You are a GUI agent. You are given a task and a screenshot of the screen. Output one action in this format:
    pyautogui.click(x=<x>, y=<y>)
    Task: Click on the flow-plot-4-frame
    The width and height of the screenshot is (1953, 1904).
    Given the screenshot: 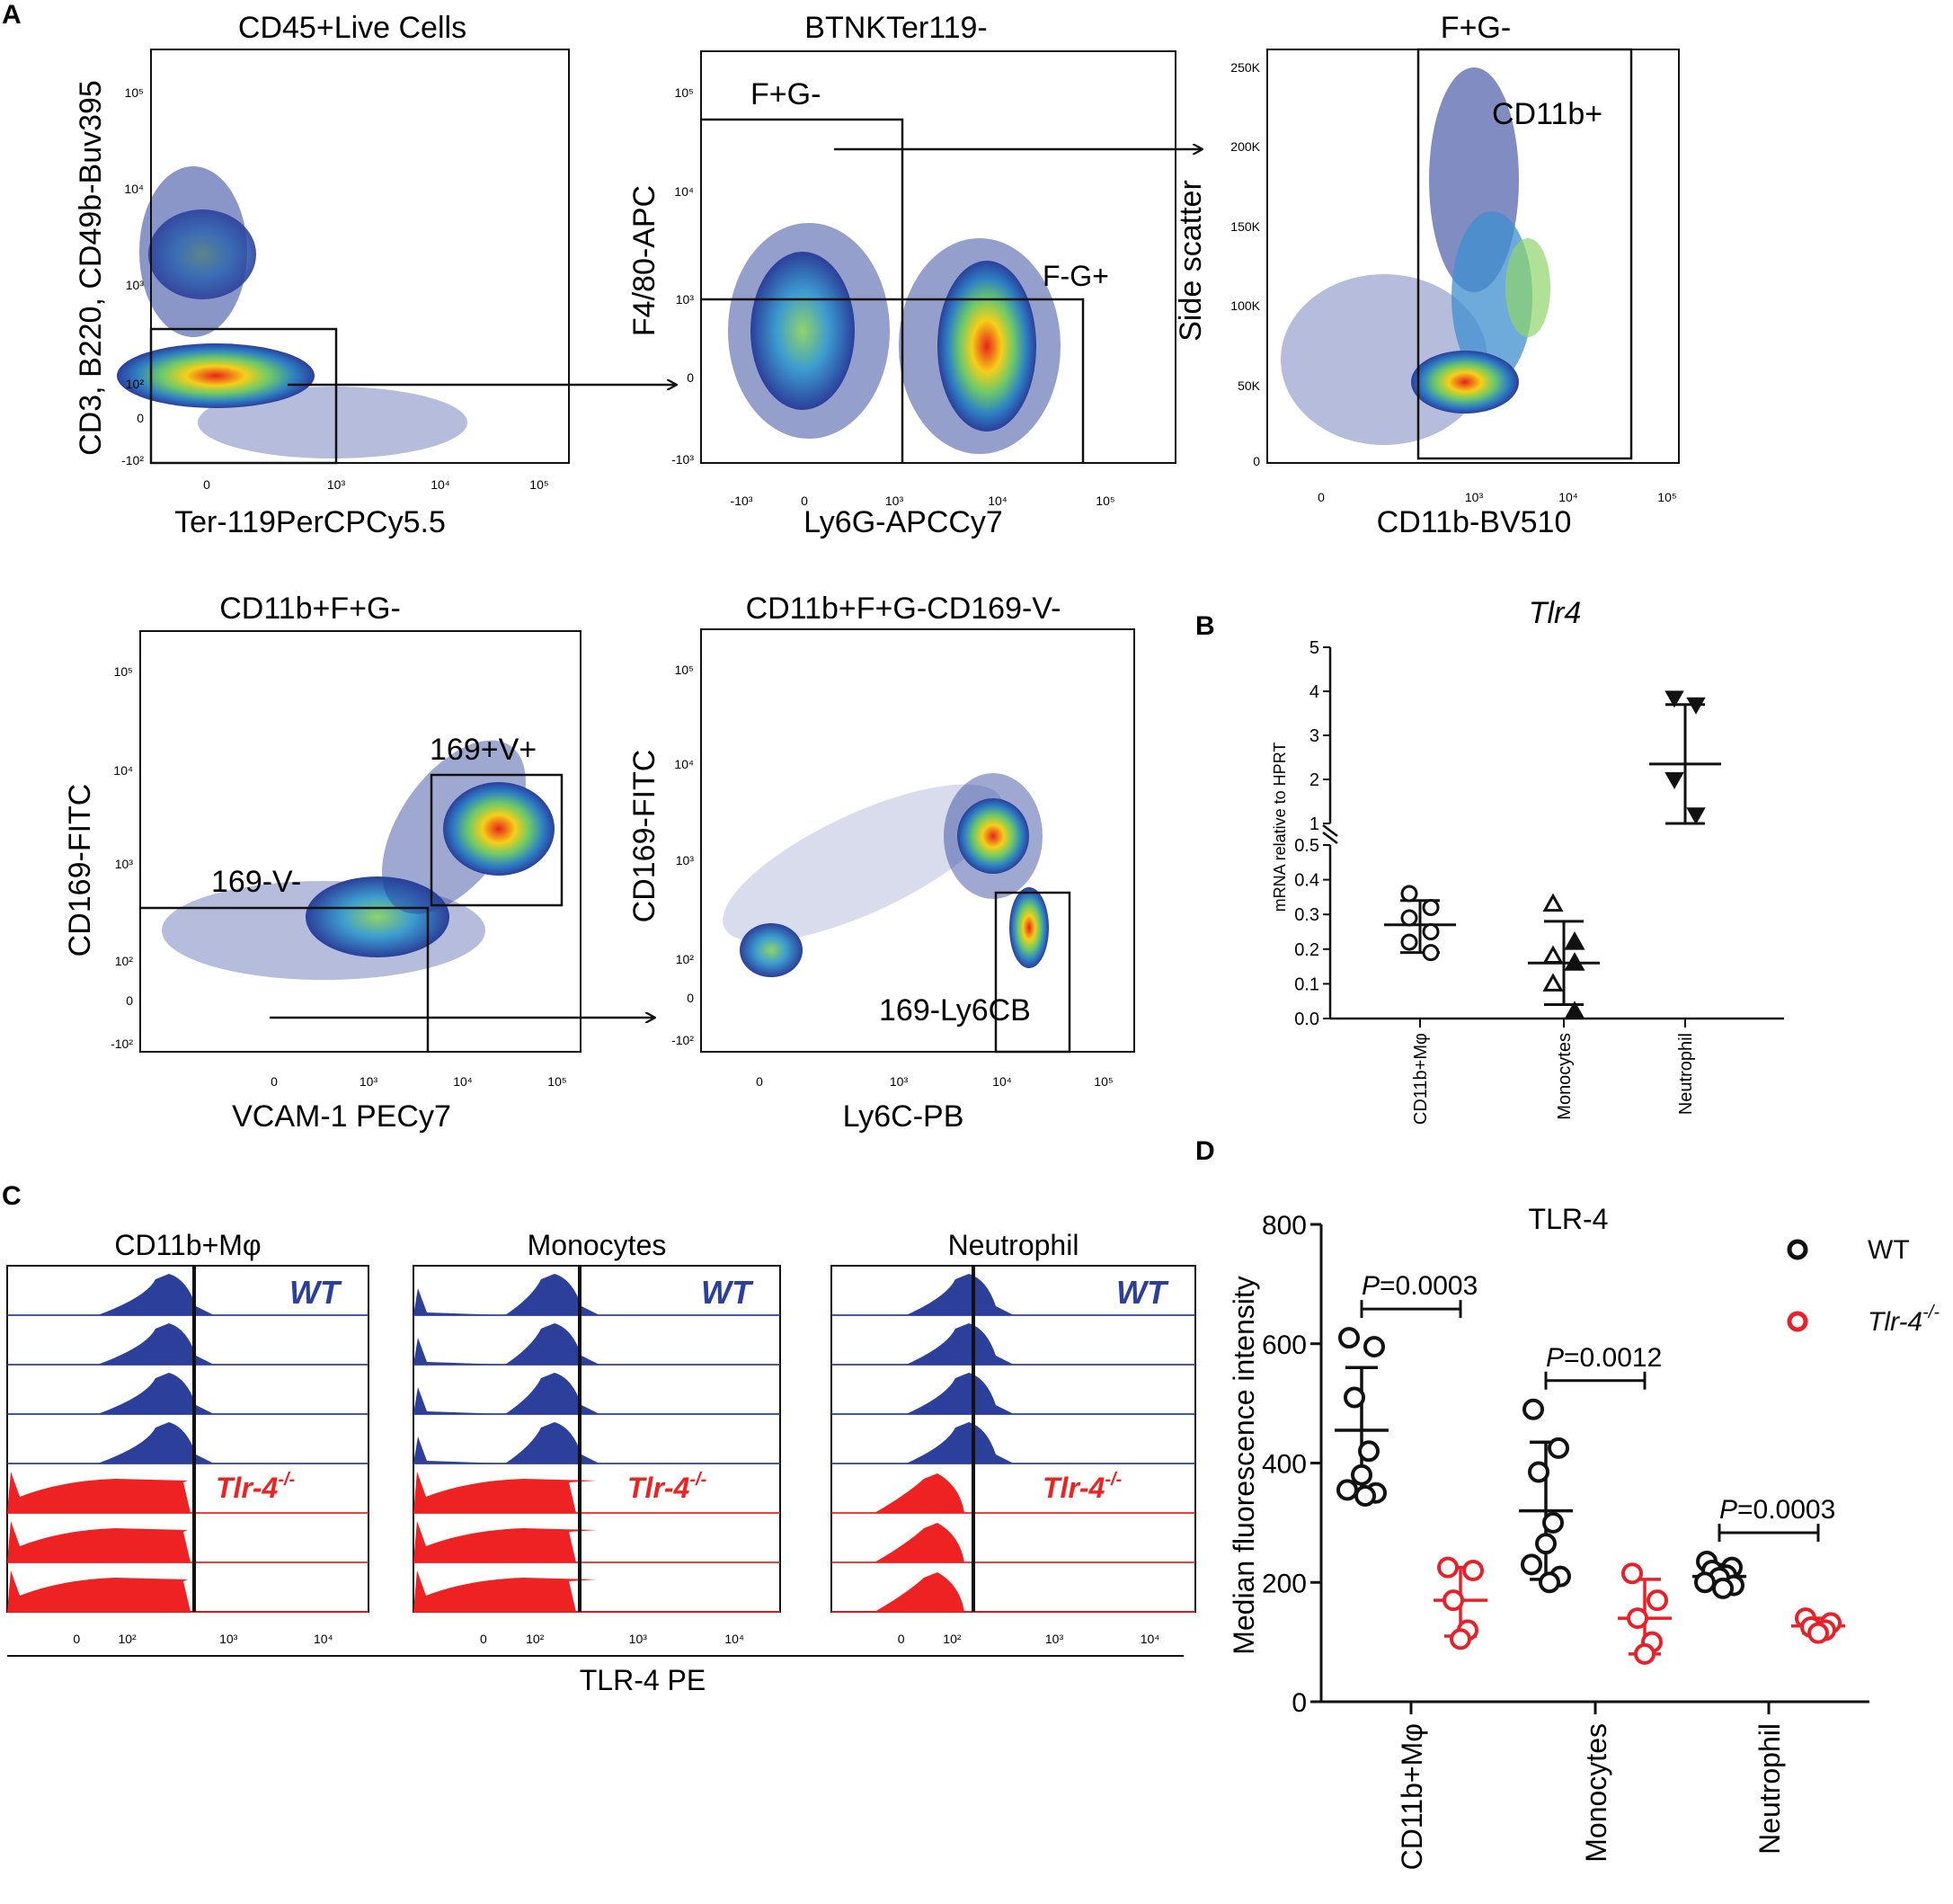 What is the action you would take?
    pyautogui.click(x=360, y=841)
    